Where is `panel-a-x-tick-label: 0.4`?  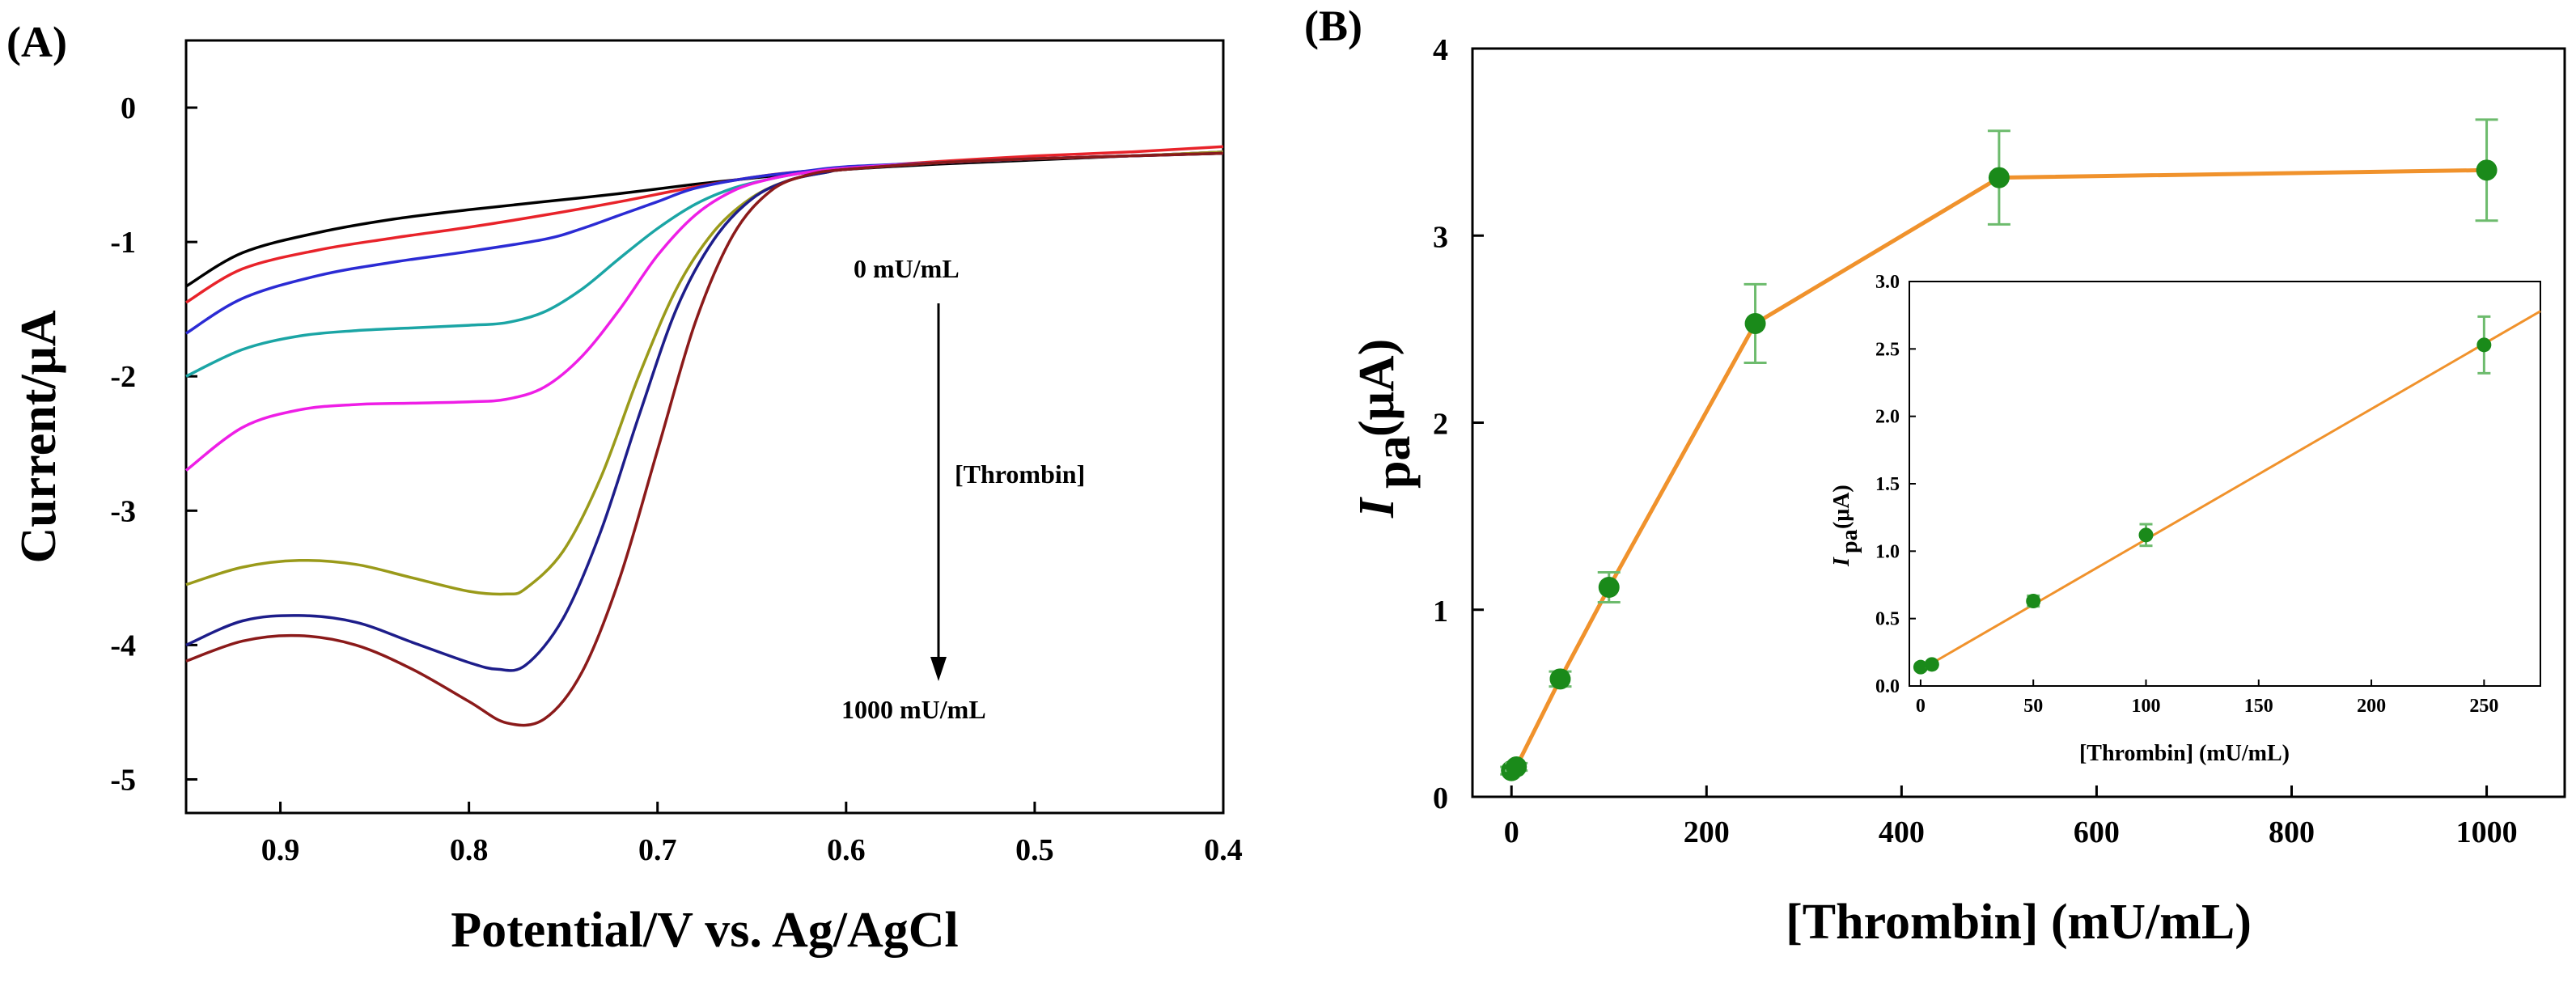
panel-a-x-tick-label: 0.4 is located at coordinates (1223, 850).